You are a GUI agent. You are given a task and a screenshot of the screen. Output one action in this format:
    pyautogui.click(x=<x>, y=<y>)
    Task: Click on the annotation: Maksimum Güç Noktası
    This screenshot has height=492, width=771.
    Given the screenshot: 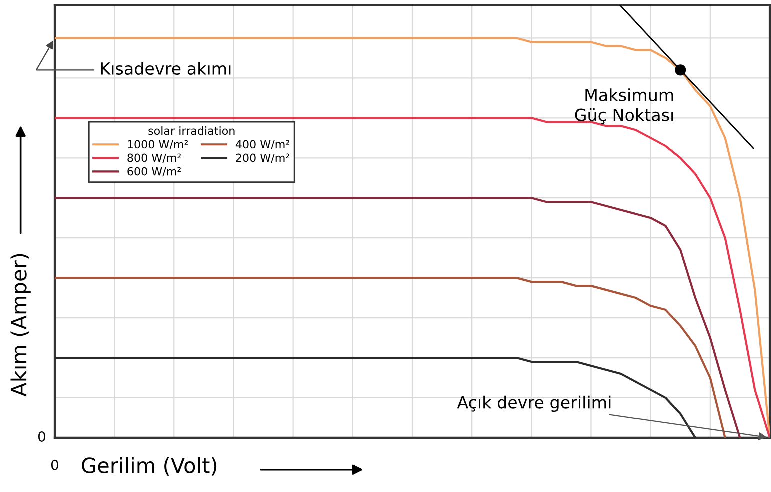 What is the action you would take?
    pyautogui.click(x=624, y=106)
    